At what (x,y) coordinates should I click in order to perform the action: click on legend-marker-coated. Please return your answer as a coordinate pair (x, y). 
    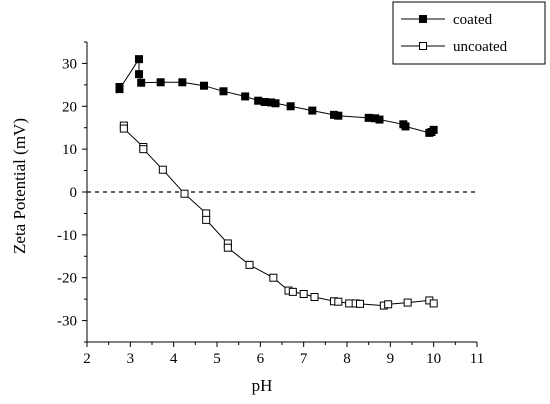
    Looking at the image, I should click on (423, 19).